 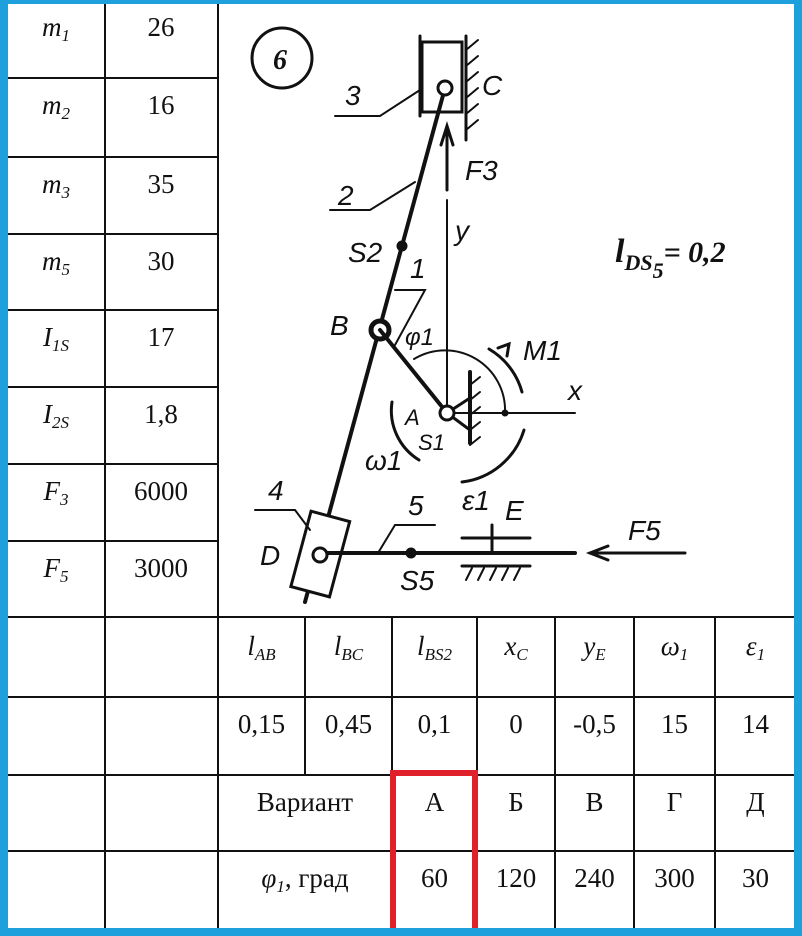 I want to click on param-symbol: lAB, so click(x=261, y=663).